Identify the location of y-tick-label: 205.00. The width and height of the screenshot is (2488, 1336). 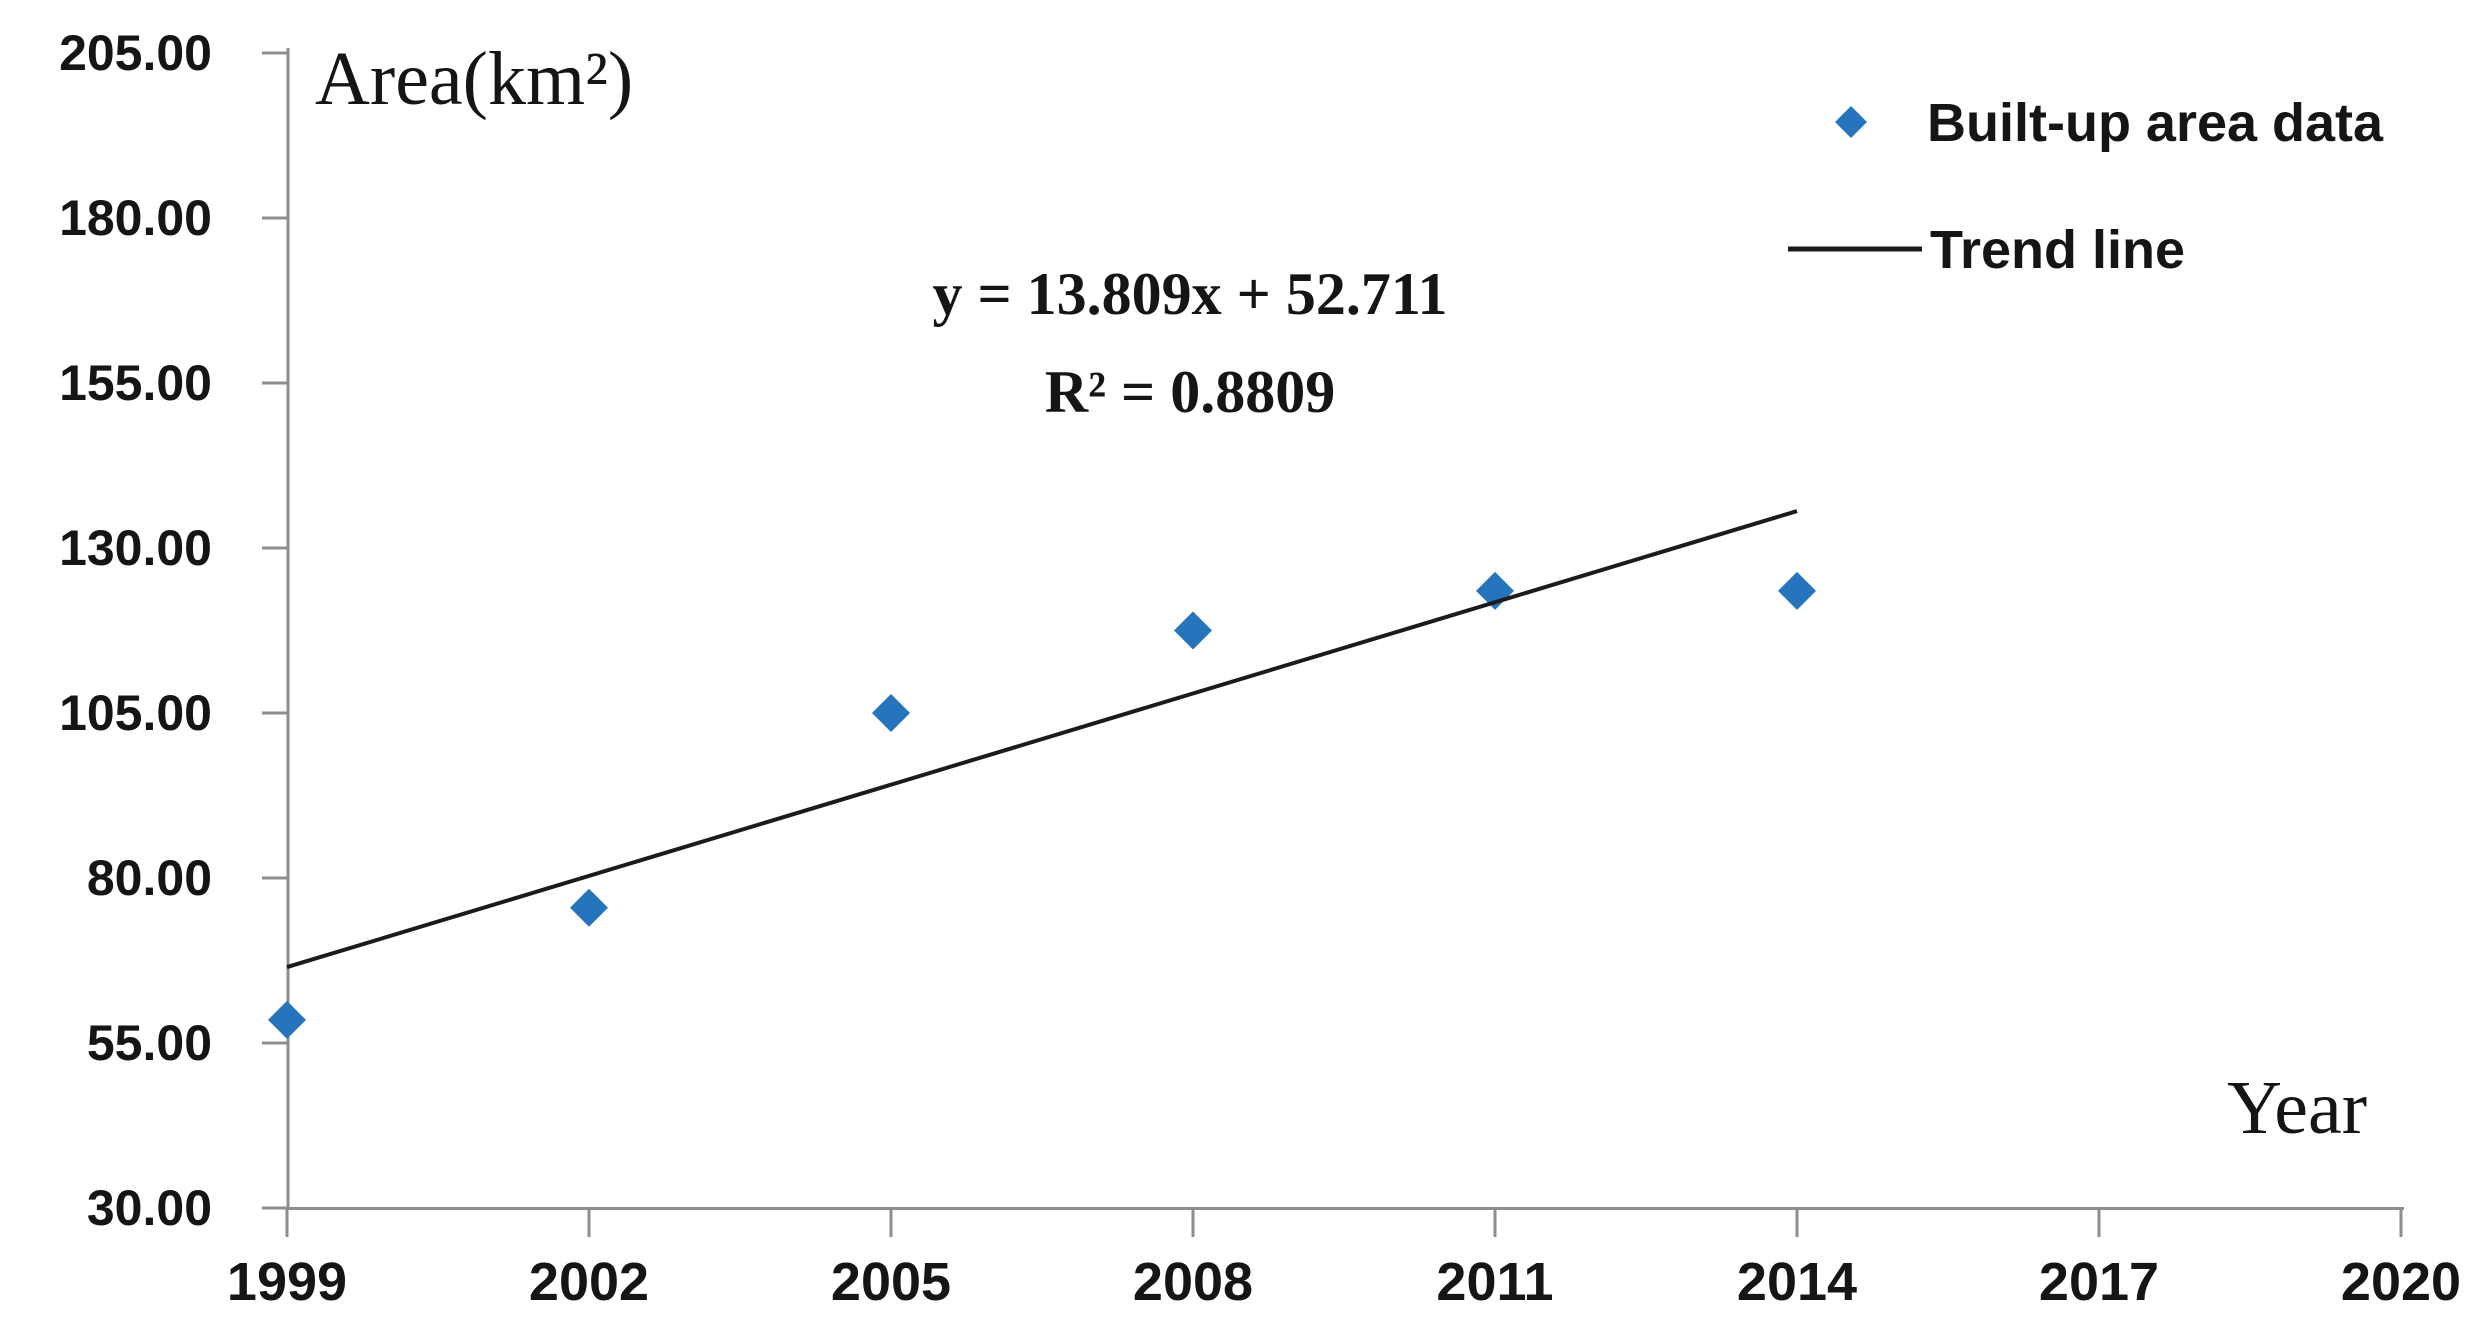
(135, 53).